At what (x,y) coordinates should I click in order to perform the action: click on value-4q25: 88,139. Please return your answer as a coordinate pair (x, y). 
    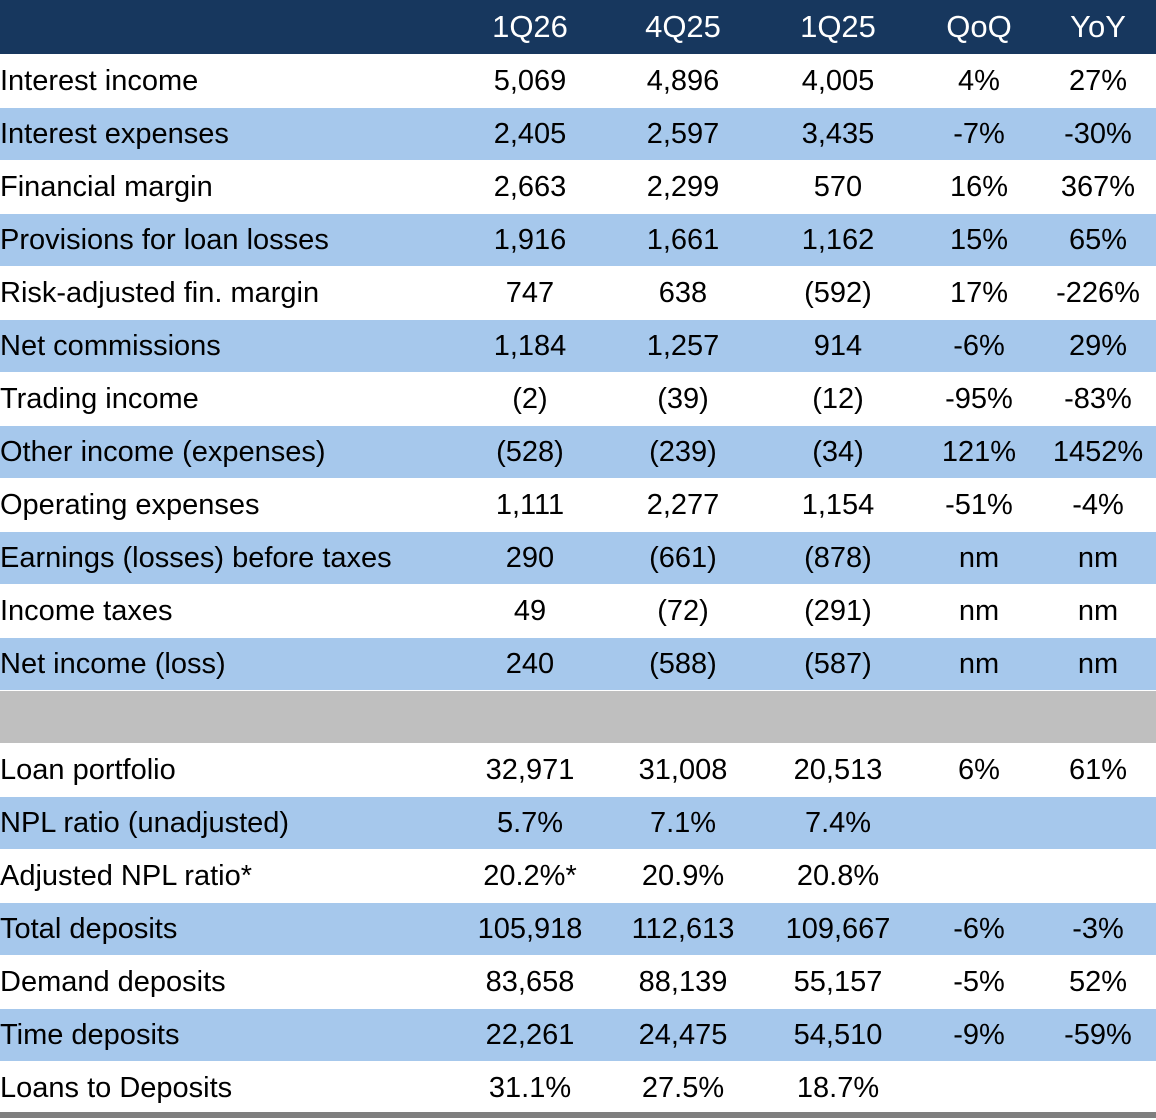
    Looking at the image, I should click on (683, 982).